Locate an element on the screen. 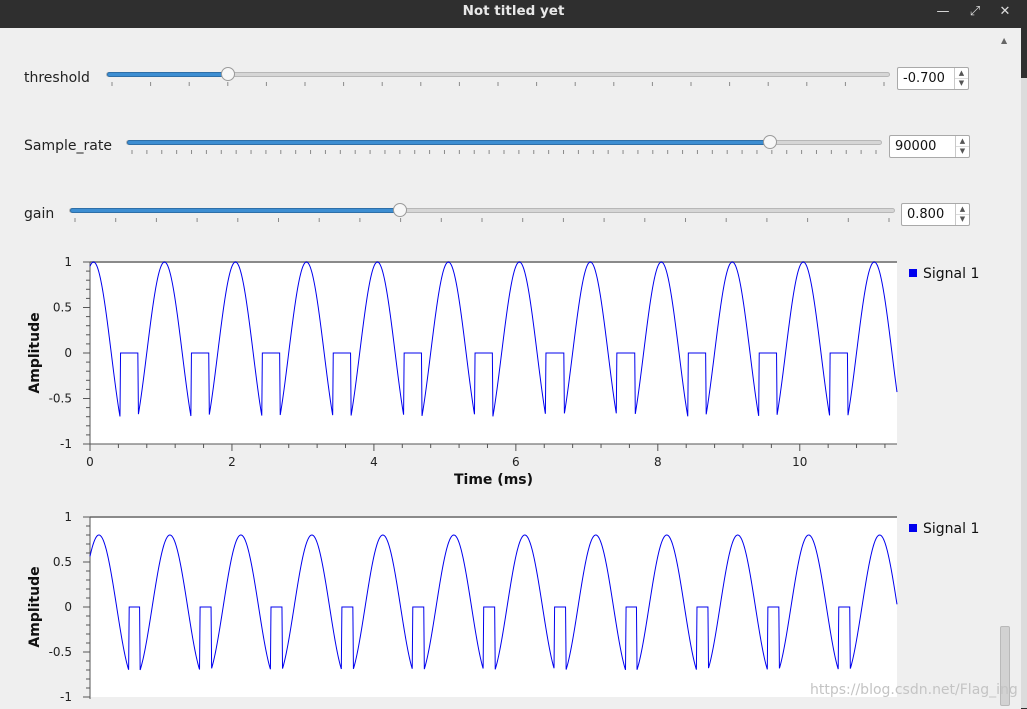 This screenshot has width=1027, height=709. gain-spinbox: 0.800 ▲ ▼ is located at coordinates (935, 214).